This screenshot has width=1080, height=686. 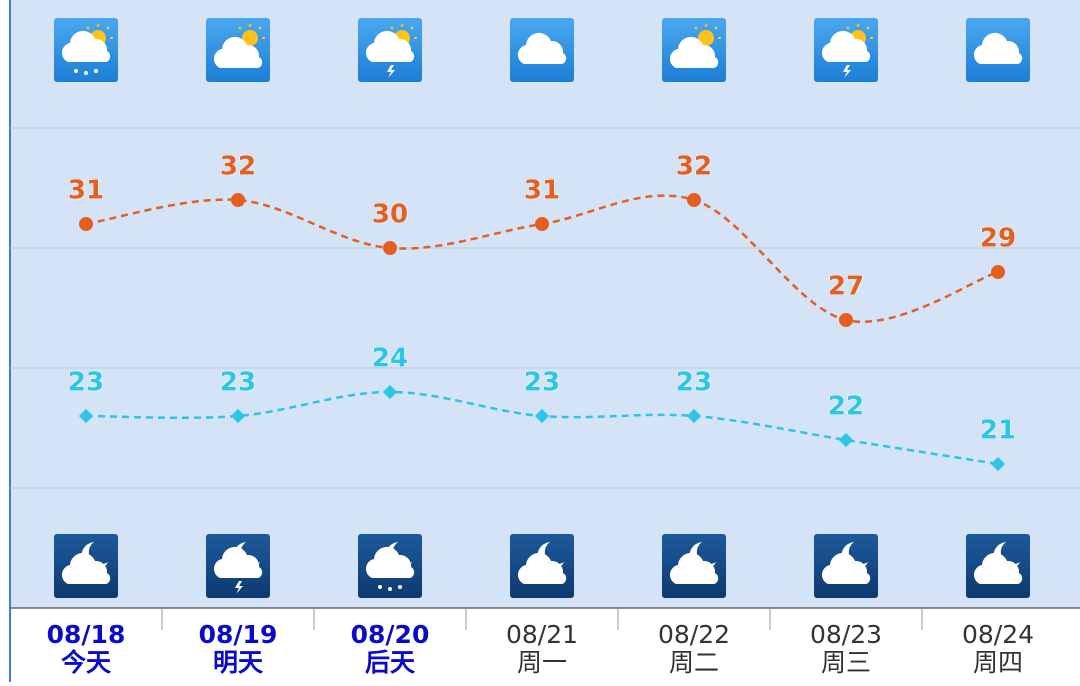 I want to click on value-label: 24, so click(x=390, y=359).